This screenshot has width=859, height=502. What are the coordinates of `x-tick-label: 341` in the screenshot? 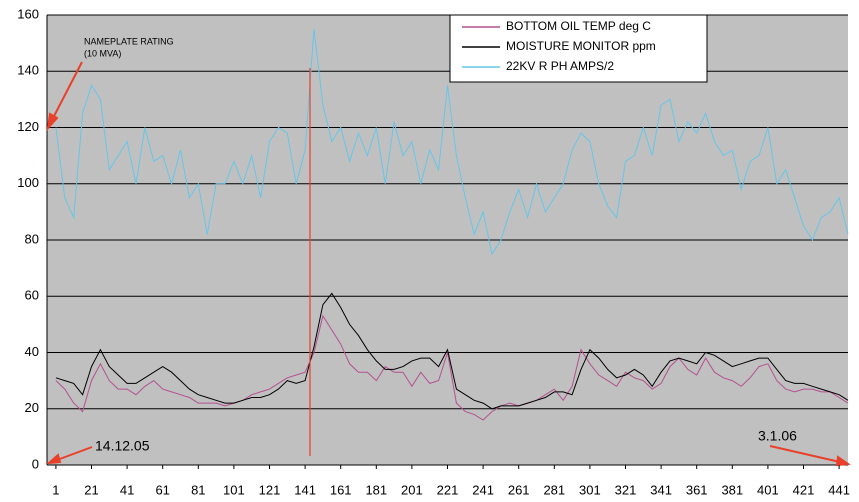 It's located at (661, 489).